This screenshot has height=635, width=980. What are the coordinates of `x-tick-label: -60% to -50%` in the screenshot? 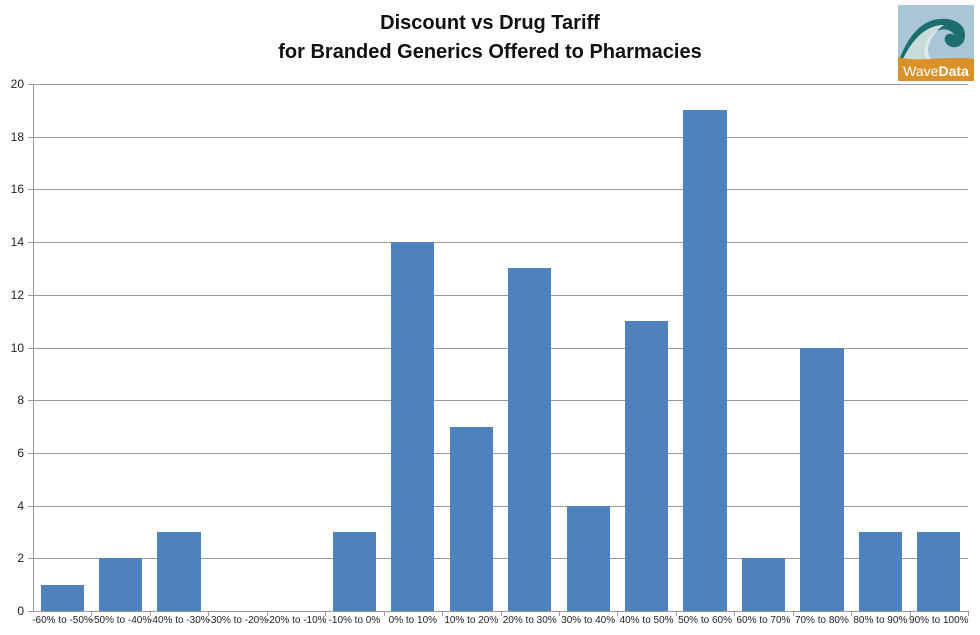 It's located at (62, 620).